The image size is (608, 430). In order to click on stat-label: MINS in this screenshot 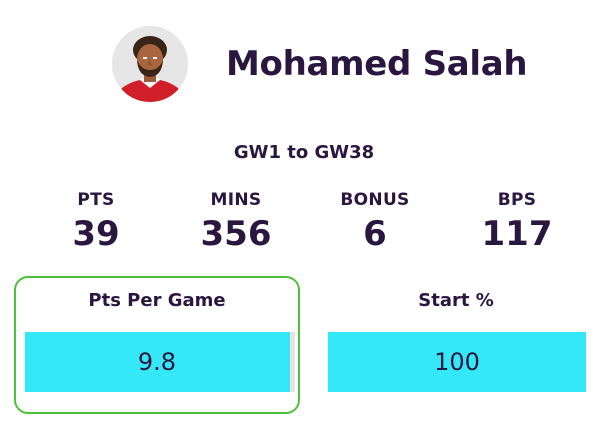, I will do `click(236, 200)`.